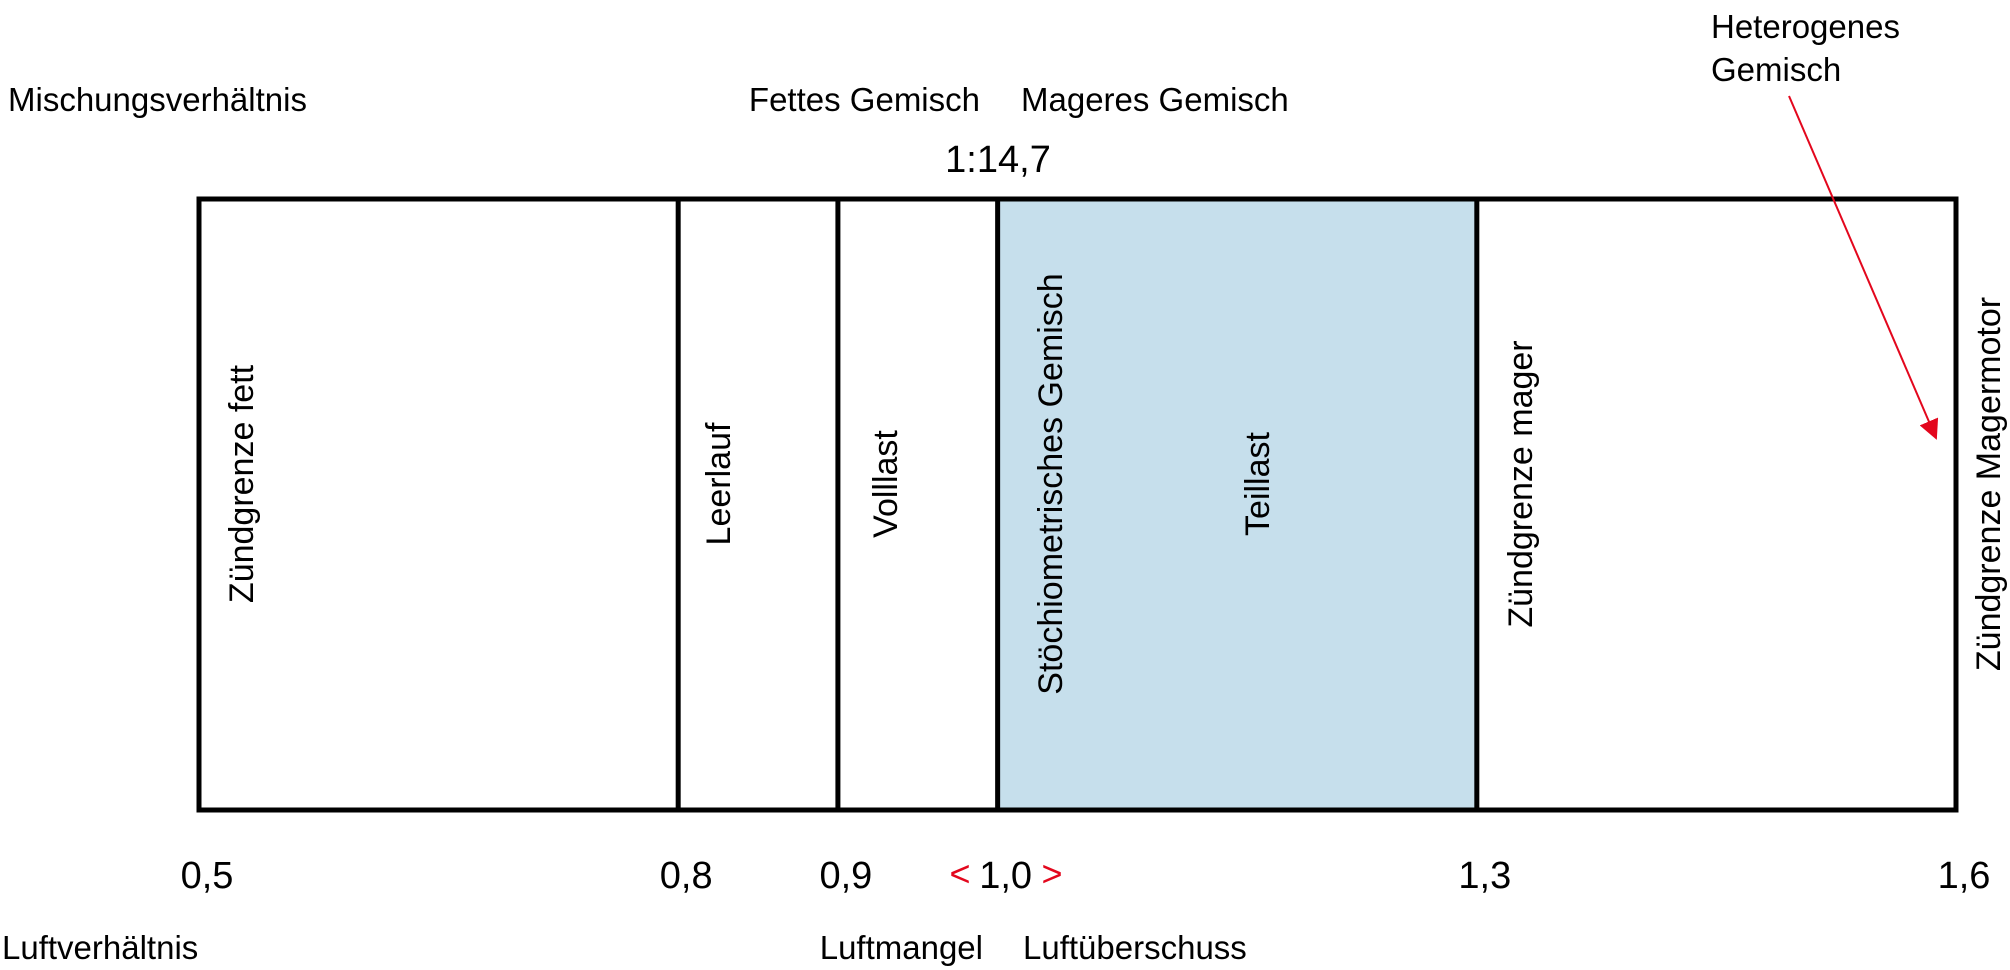  What do you see at coordinates (1964, 876) in the screenshot?
I see `tick-label: 1,6` at bounding box center [1964, 876].